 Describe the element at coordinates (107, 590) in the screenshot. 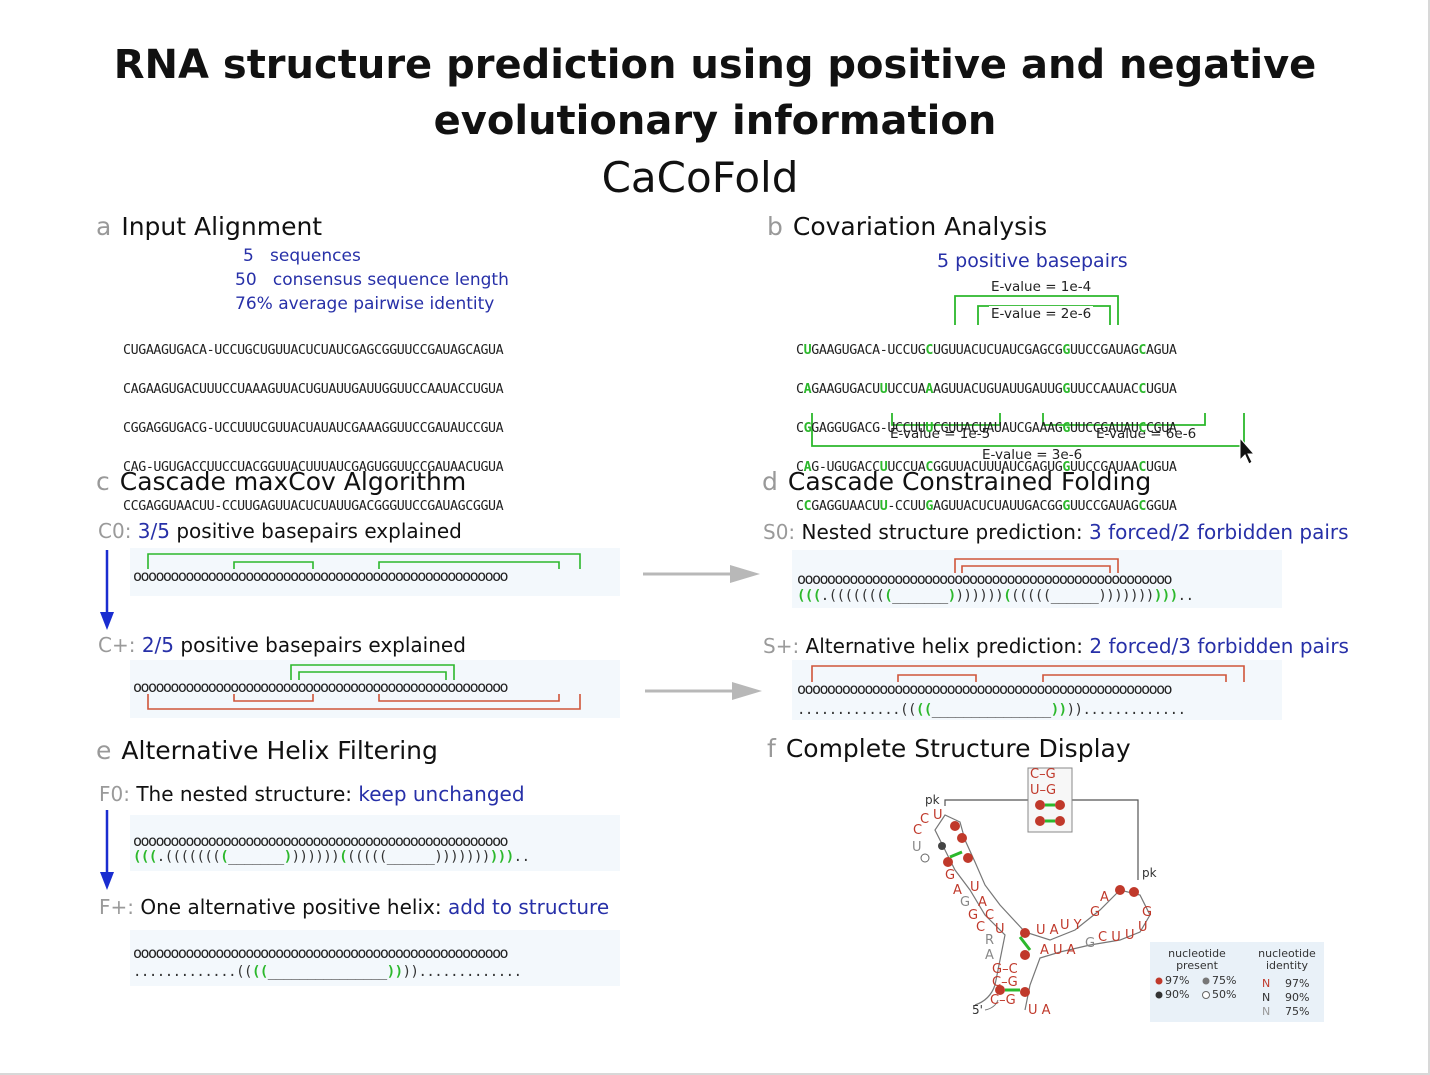

I see `cascade-down-arrow` at that location.